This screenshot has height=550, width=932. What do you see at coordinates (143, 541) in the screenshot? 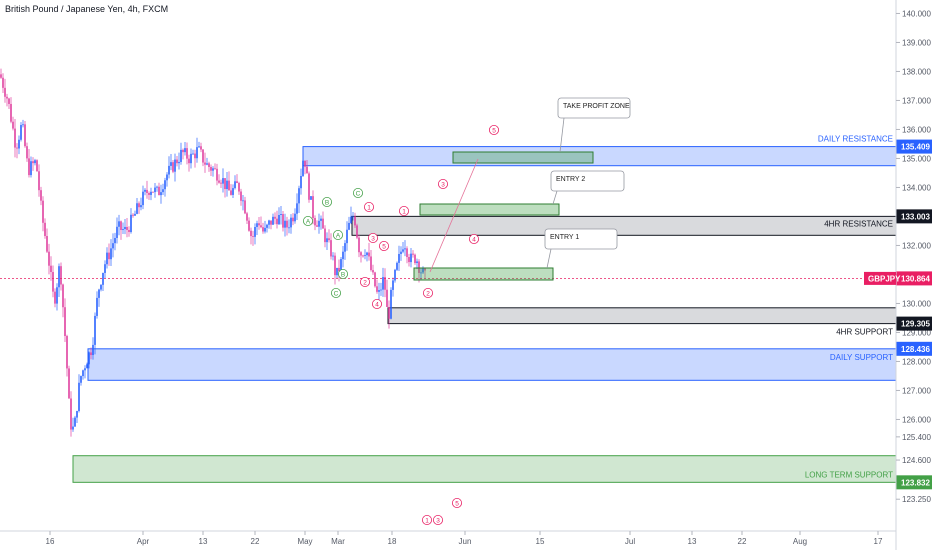
I see `x-tick-label: Apr` at bounding box center [143, 541].